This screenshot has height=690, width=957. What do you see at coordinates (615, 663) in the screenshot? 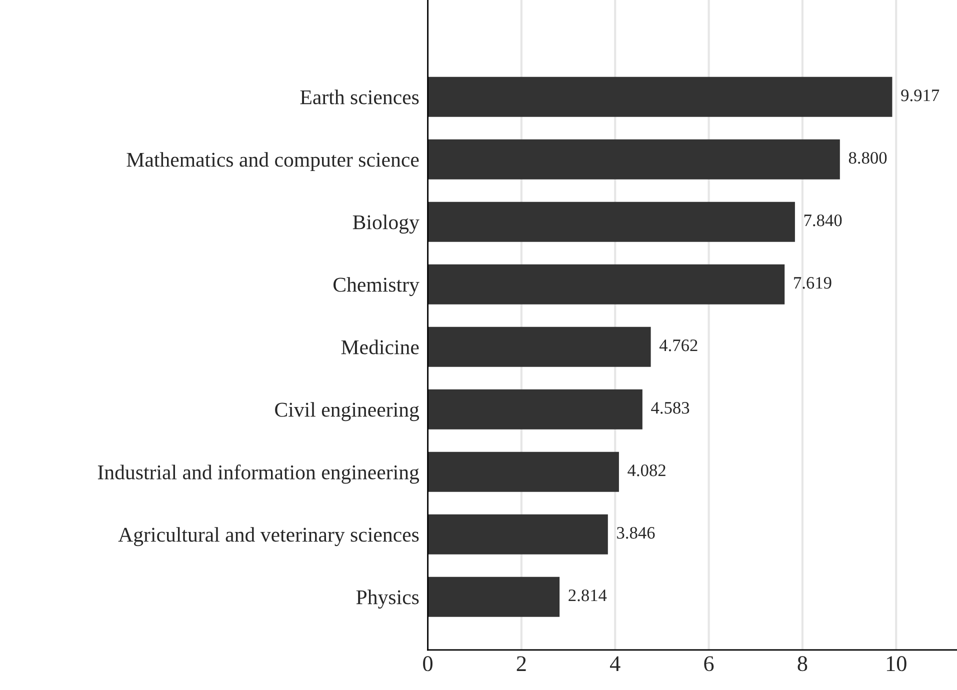
I see `x-tick-label: 4` at bounding box center [615, 663].